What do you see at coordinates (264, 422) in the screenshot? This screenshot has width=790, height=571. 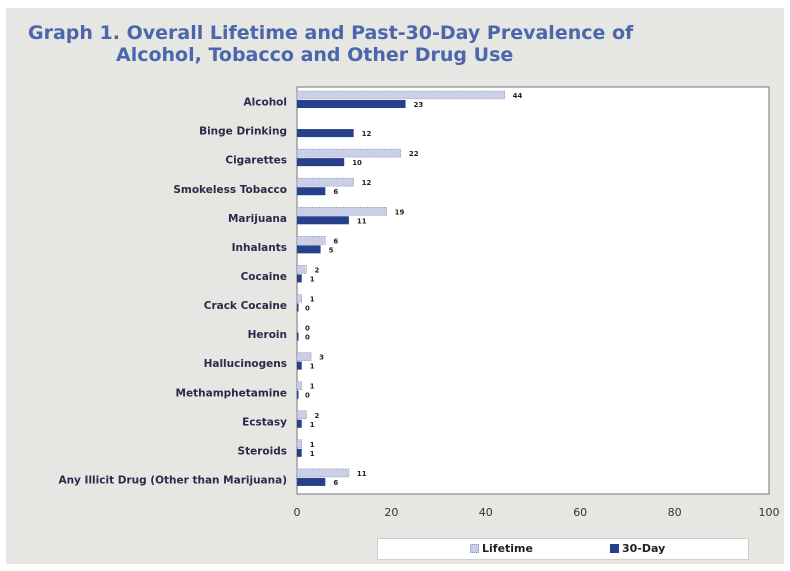 I see `category-label-ecstasy: Ecstasy` at bounding box center [264, 422].